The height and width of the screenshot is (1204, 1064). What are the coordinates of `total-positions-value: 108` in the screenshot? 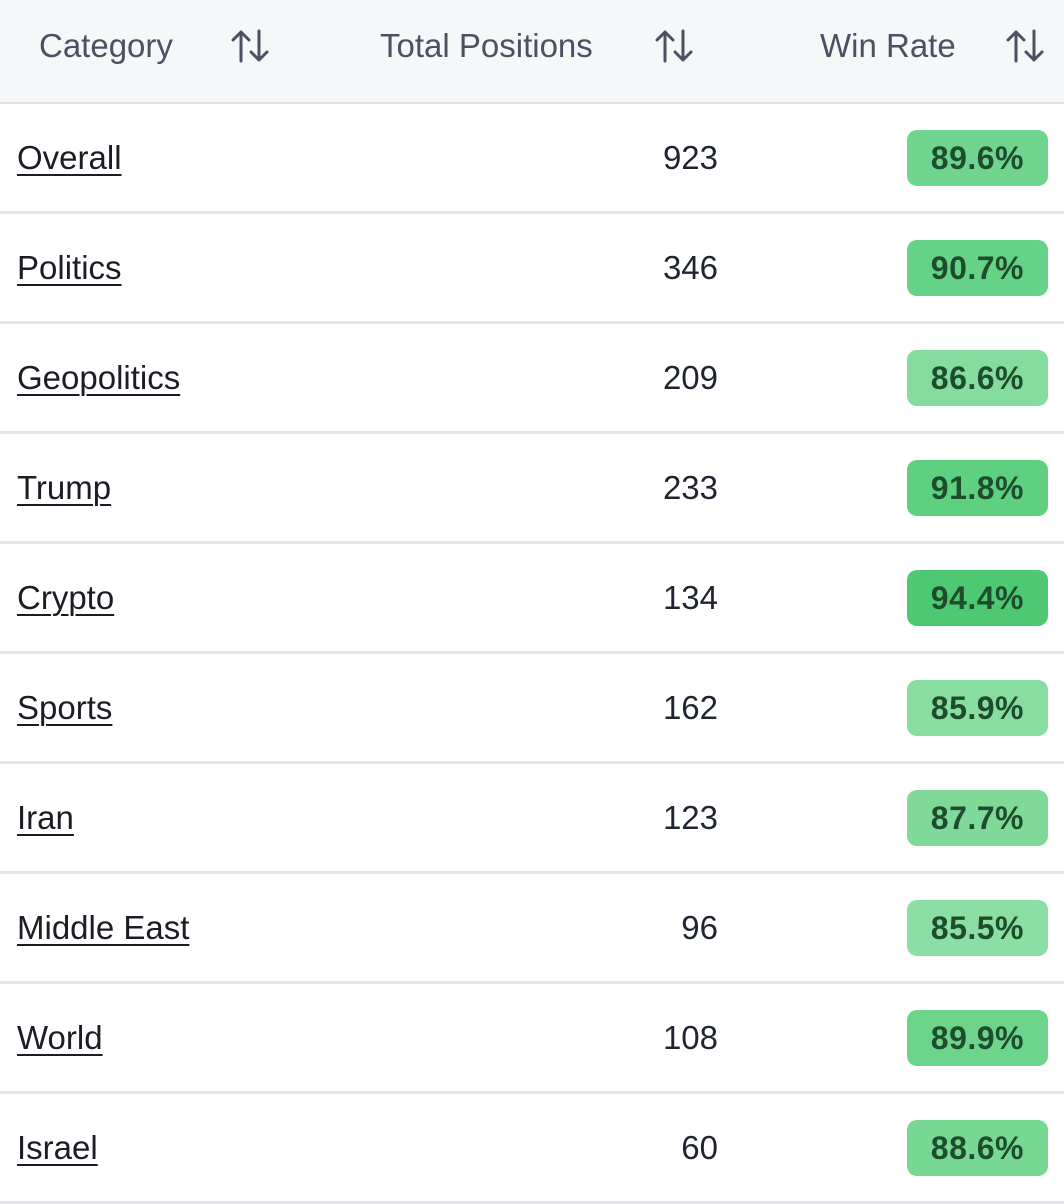 It's located at (690, 1037).